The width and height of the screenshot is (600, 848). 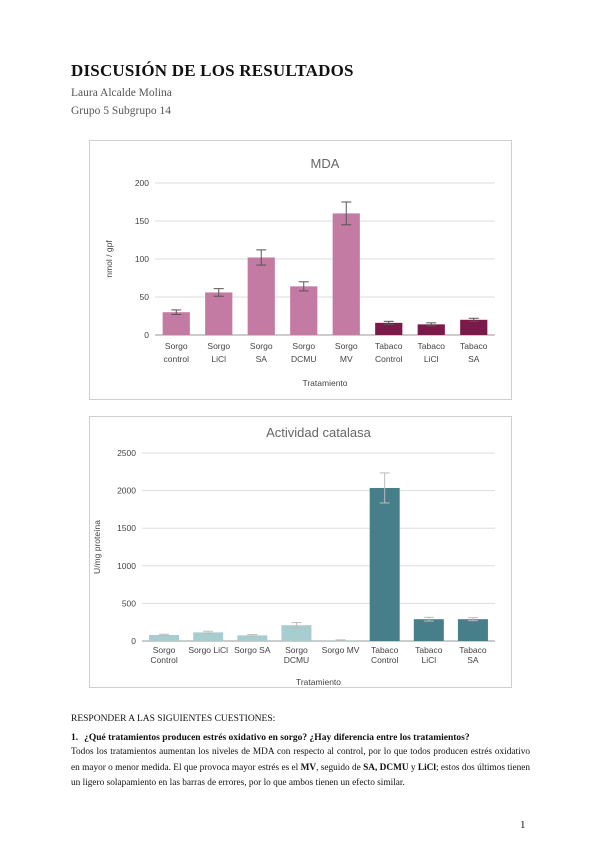 What do you see at coordinates (325, 163) in the screenshot?
I see `mda-title: MDA` at bounding box center [325, 163].